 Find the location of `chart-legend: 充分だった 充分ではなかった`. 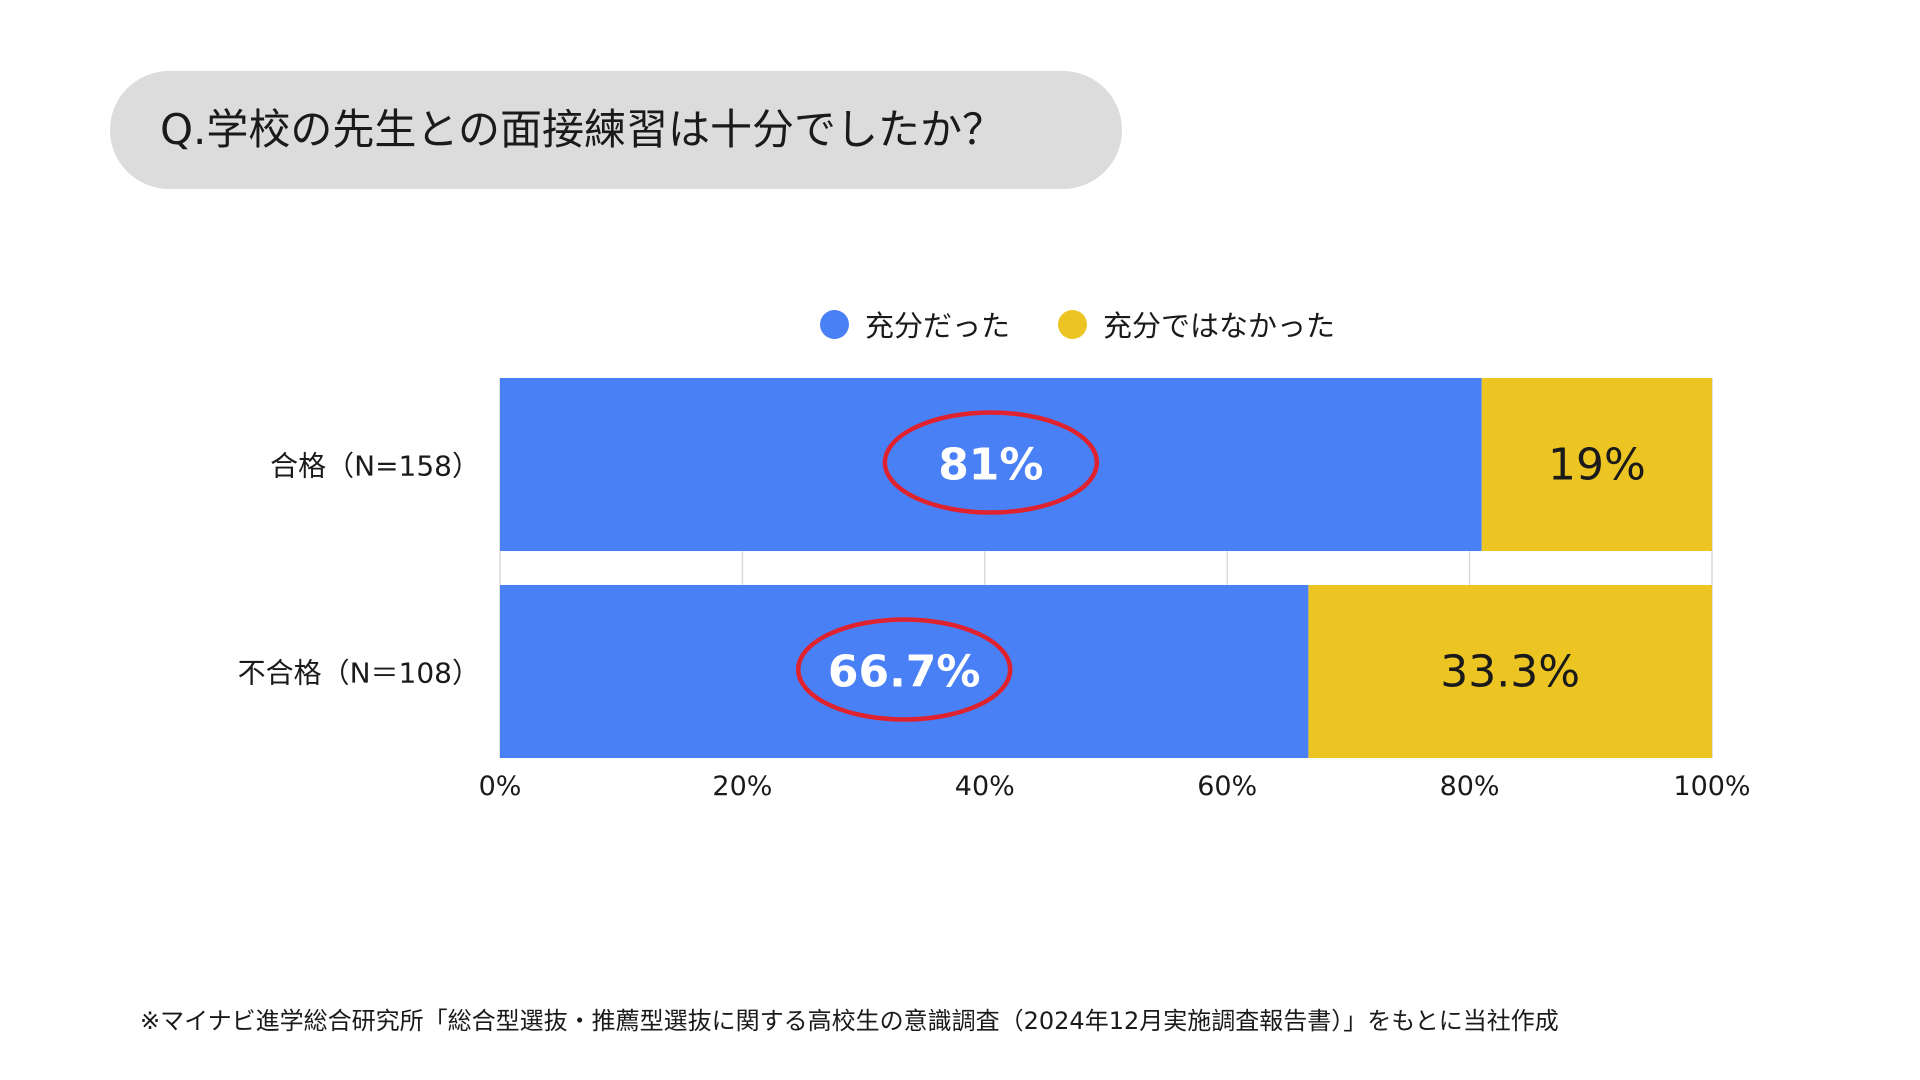

chart-legend: 充分だった 充分ではなかった is located at coordinates (1101, 324).